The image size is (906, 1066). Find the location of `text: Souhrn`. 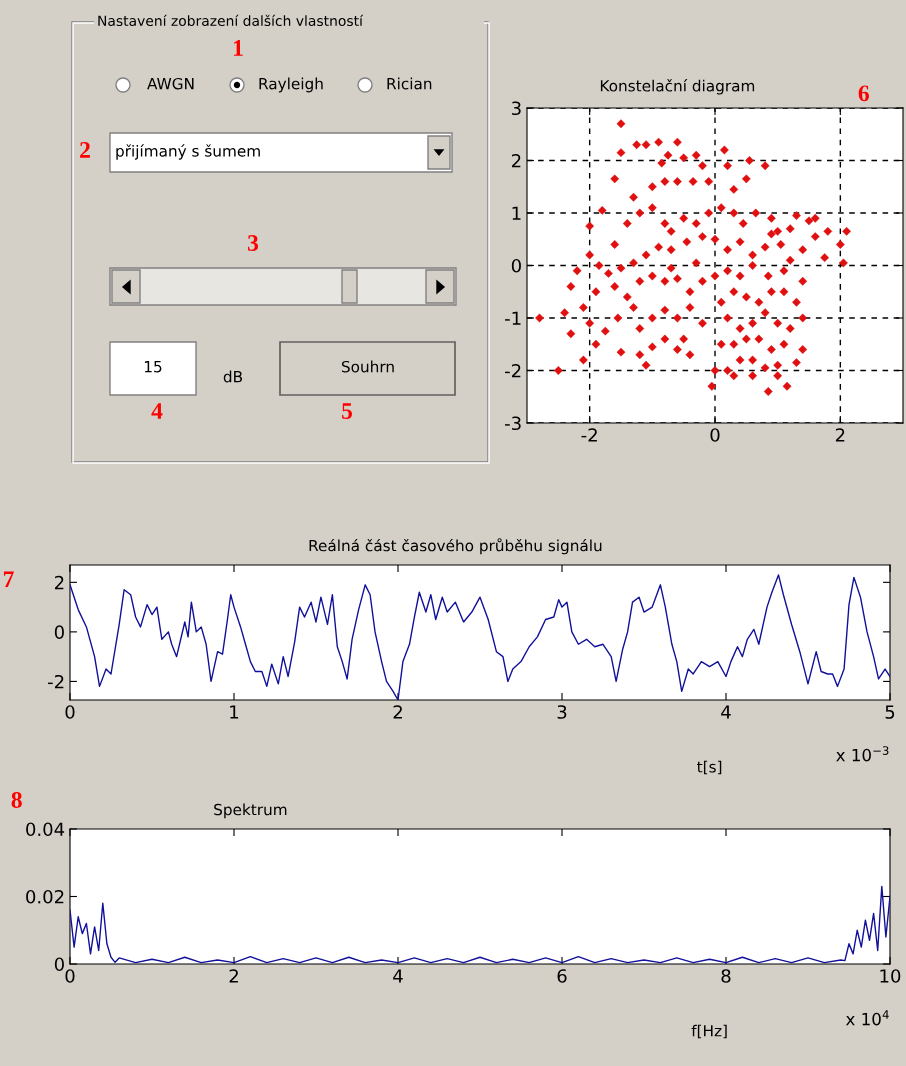

text: Souhrn is located at coordinates (367, 366).